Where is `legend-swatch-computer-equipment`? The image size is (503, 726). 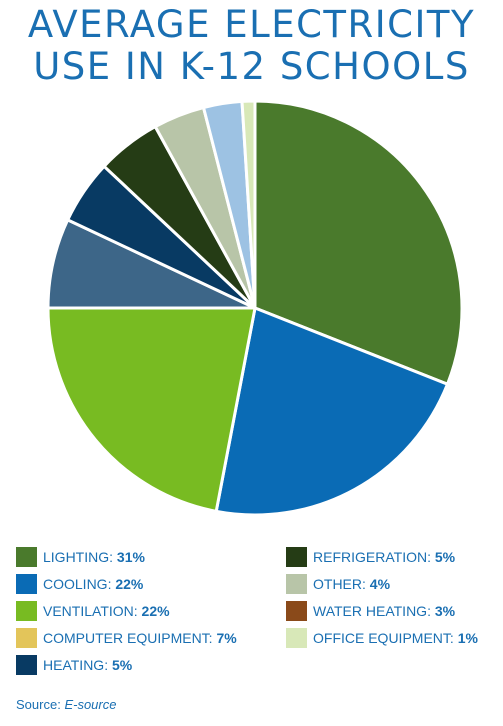 legend-swatch-computer-equipment is located at coordinates (26, 638).